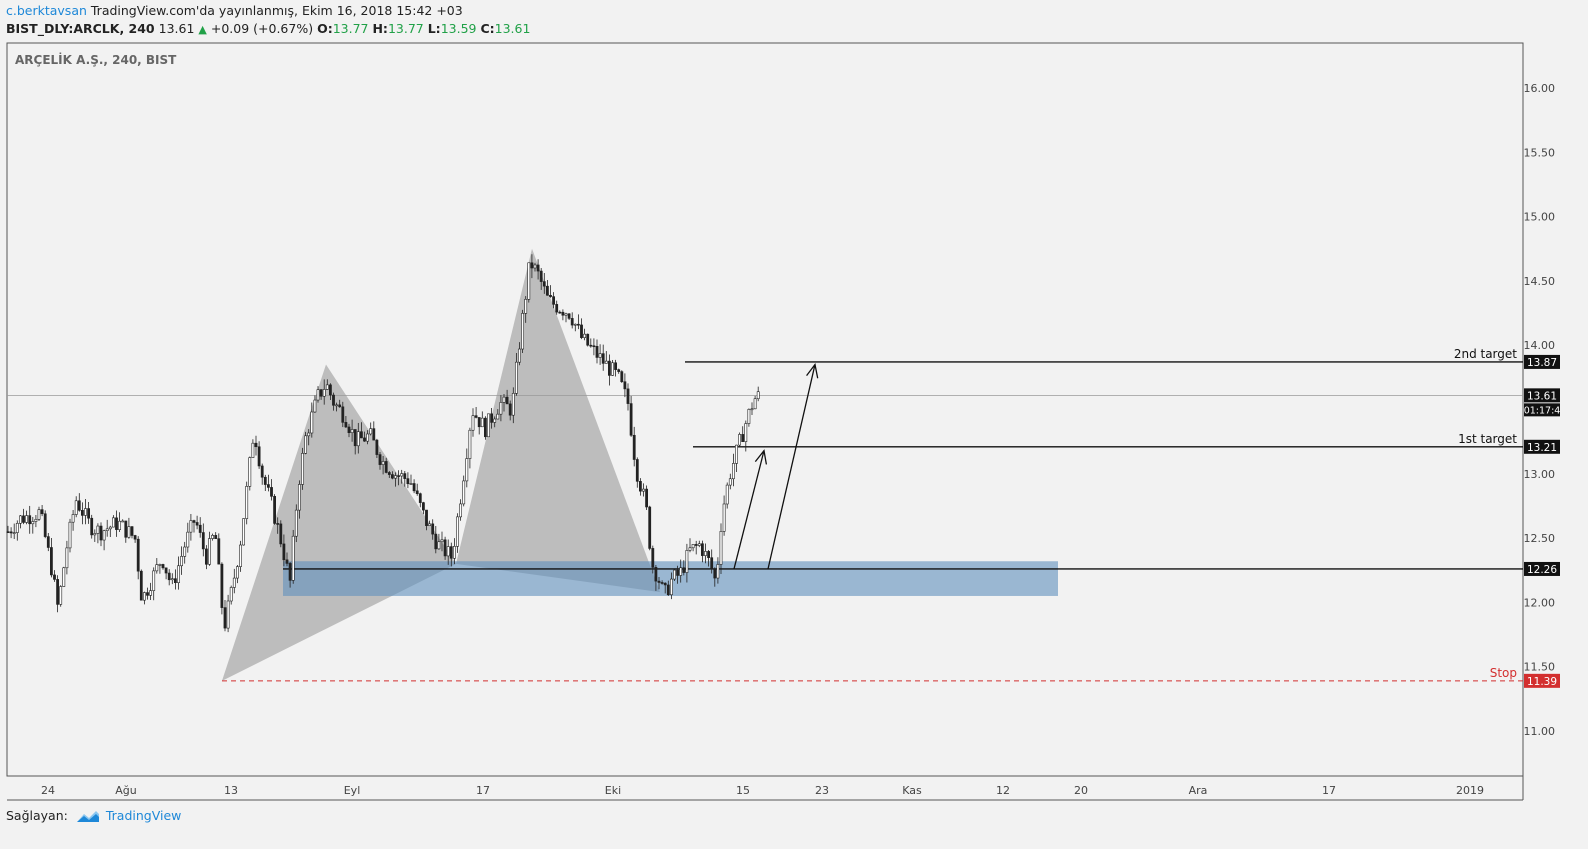  I want to click on harmonic-pattern, so click(441, 464).